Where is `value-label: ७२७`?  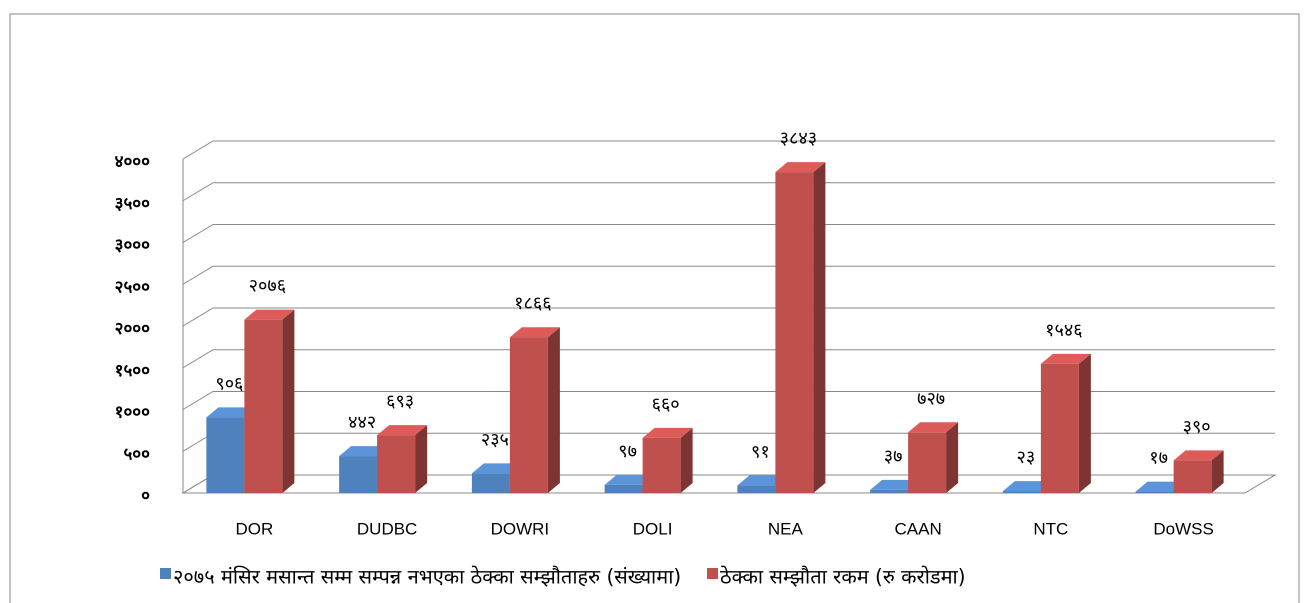
value-label: ७२७ is located at coordinates (931, 398).